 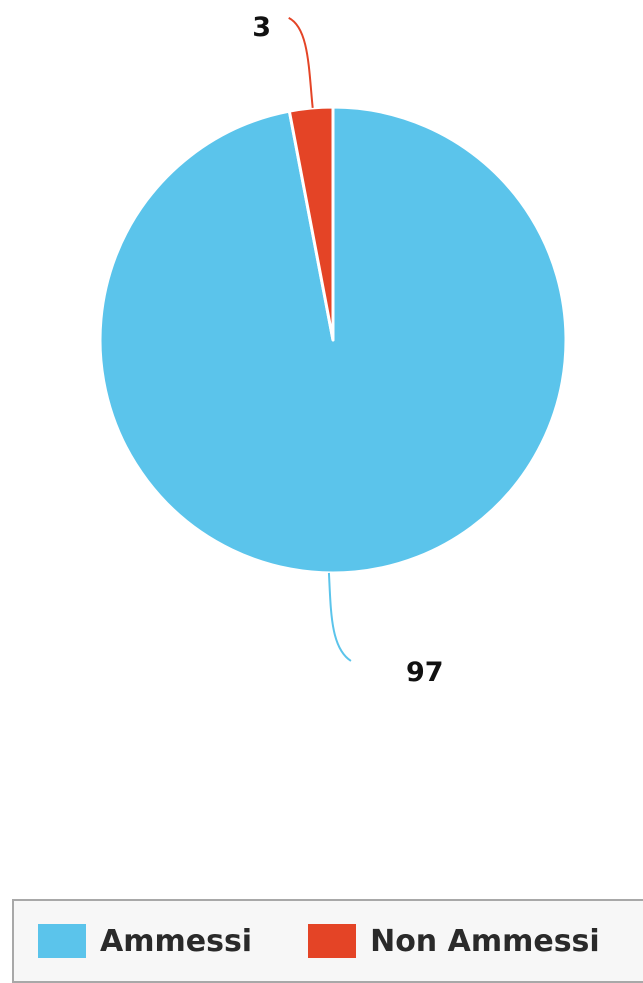 What do you see at coordinates (339, 617) in the screenshot?
I see `leader-line-ammessi` at bounding box center [339, 617].